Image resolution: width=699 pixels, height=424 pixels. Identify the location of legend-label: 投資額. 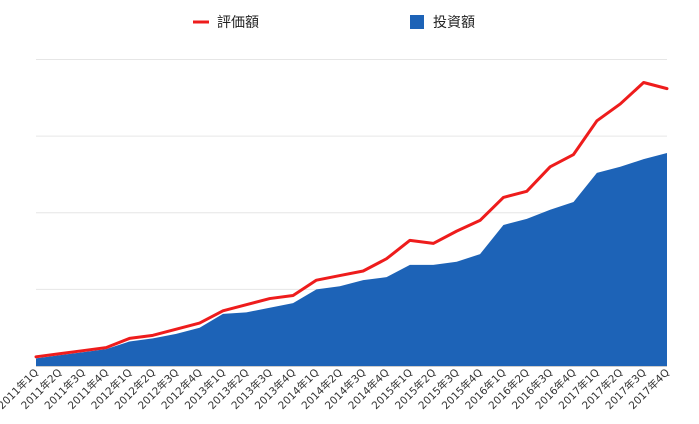
(454, 23).